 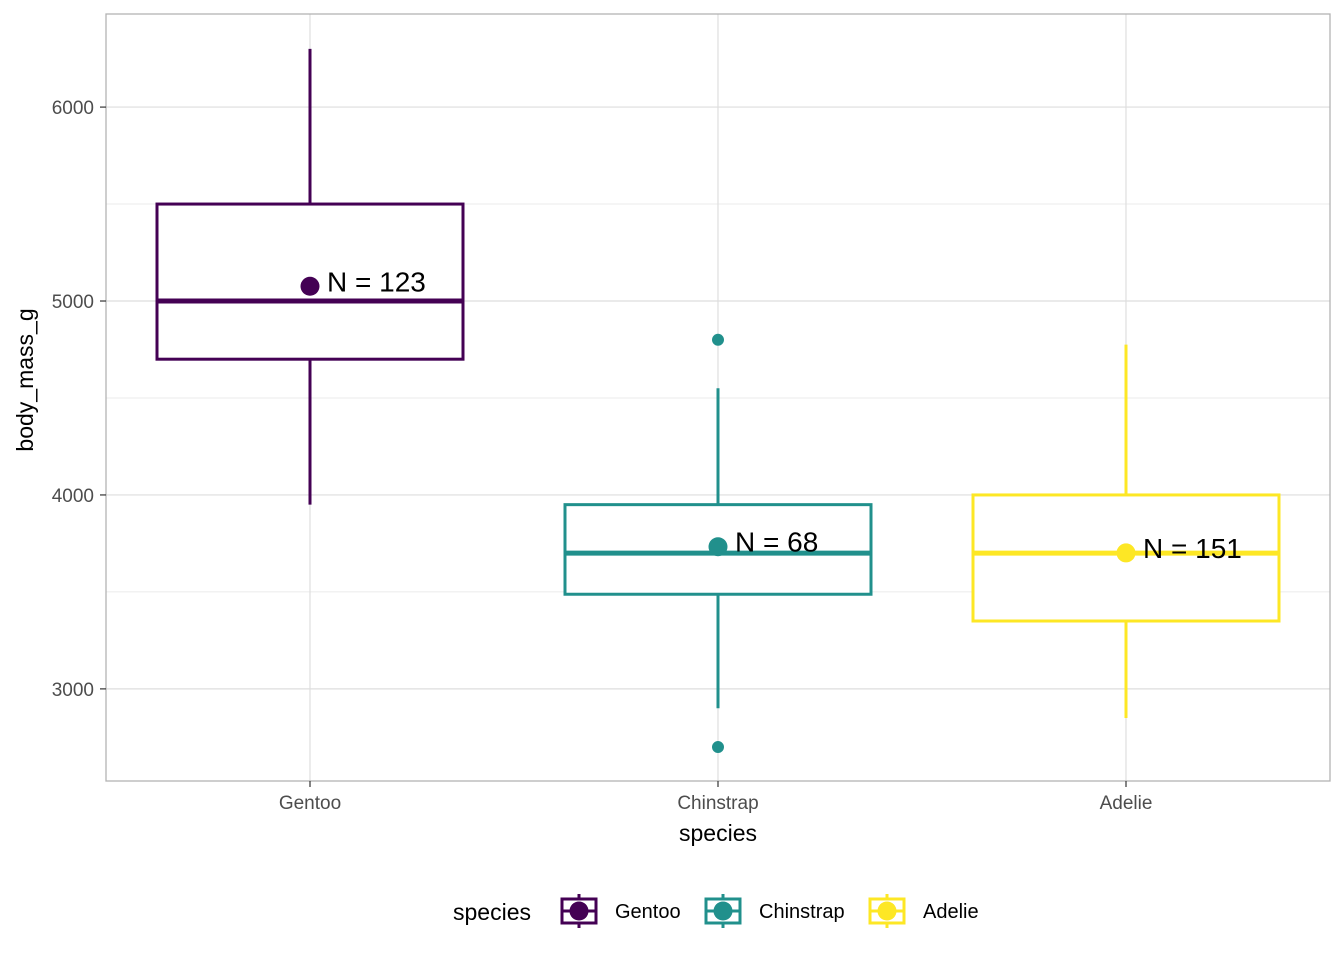 What do you see at coordinates (376, 281) in the screenshot?
I see `n-label: N = 123` at bounding box center [376, 281].